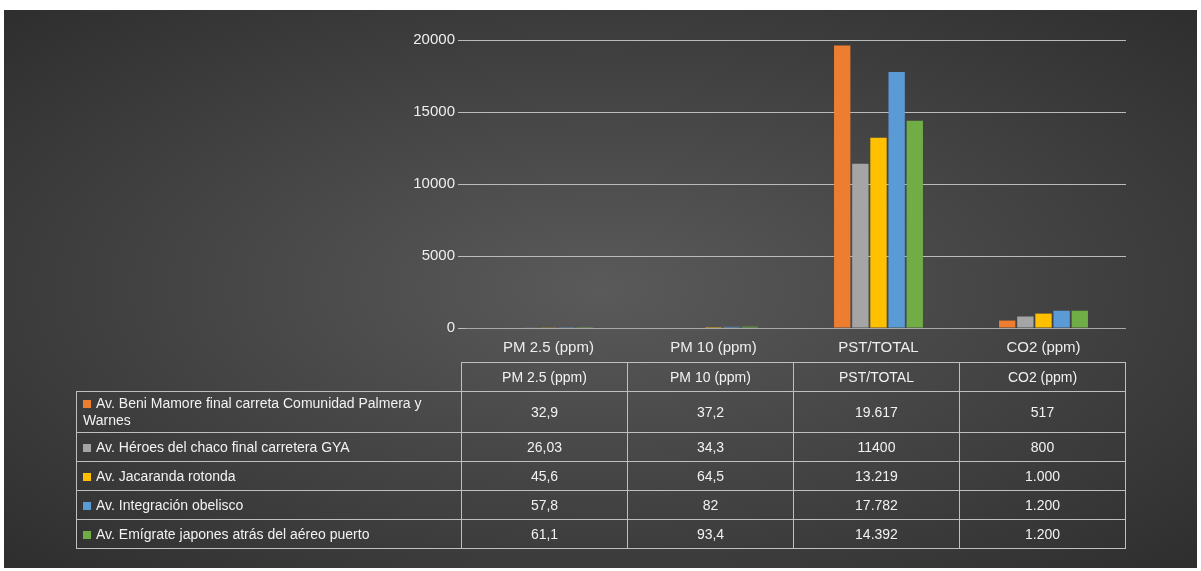 The image size is (1201, 571). What do you see at coordinates (544, 412) in the screenshot?
I see `data-label: 32,9` at bounding box center [544, 412].